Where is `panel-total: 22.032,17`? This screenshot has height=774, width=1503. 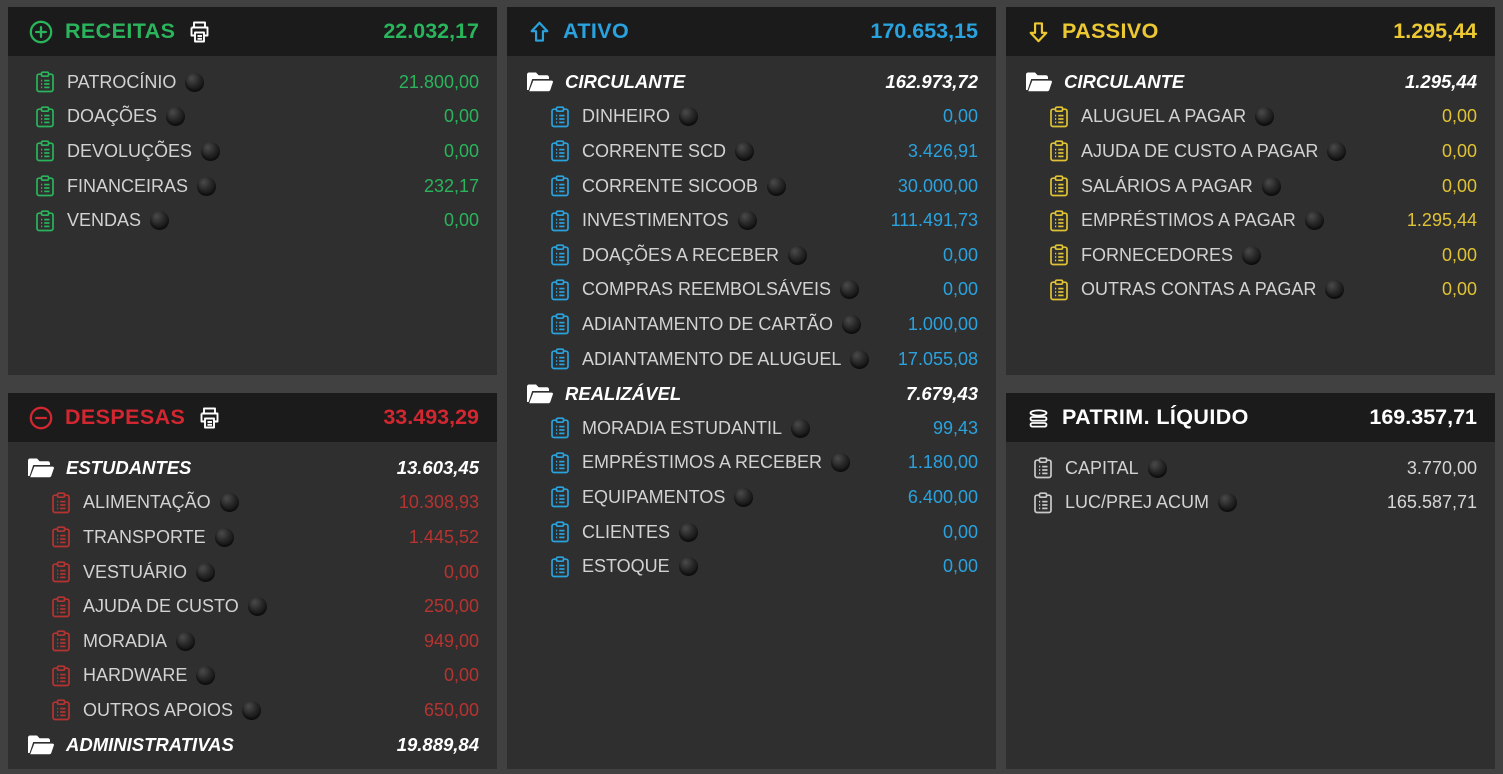 panel-total: 22.032,17 is located at coordinates (431, 31).